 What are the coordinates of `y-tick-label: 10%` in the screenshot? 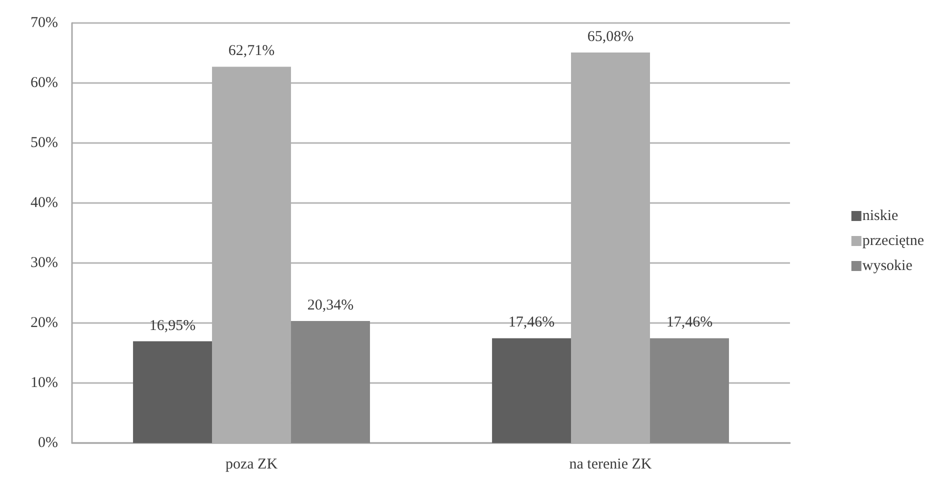 It's located at (44, 383).